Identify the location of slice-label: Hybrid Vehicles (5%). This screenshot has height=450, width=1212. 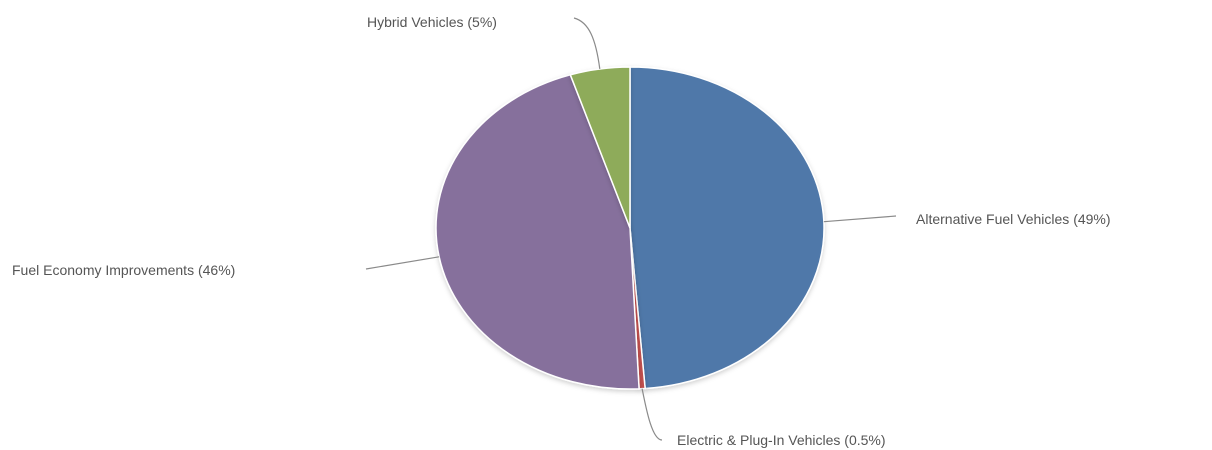
(432, 22).